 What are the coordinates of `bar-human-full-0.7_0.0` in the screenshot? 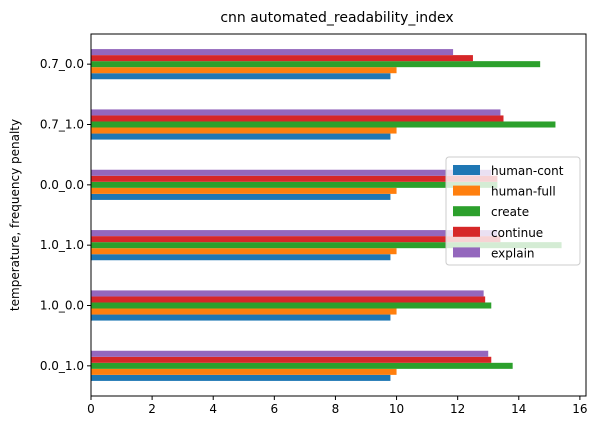 It's located at (244, 70).